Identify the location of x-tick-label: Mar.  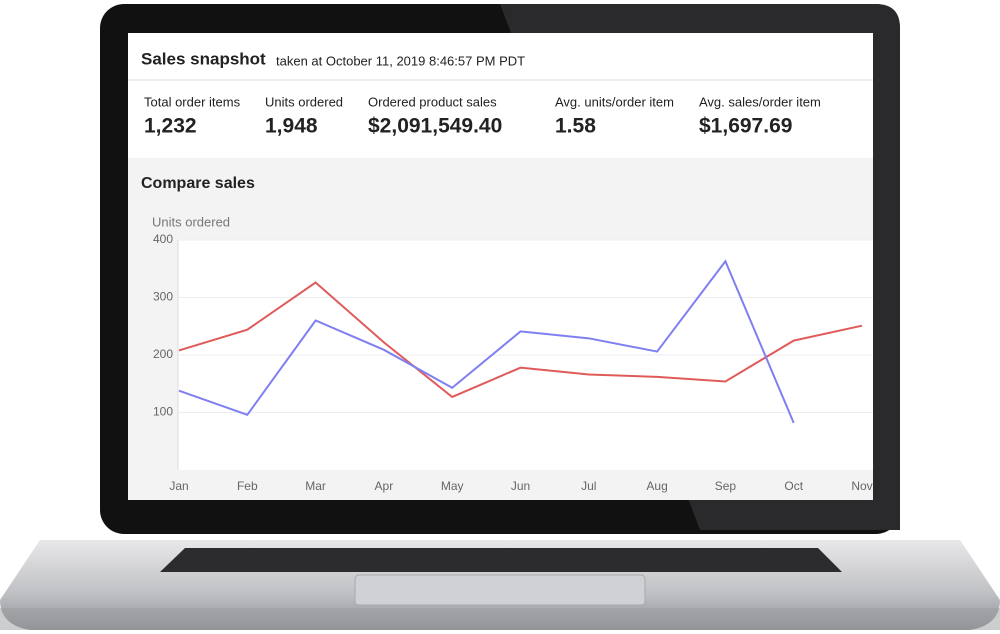
(315, 486).